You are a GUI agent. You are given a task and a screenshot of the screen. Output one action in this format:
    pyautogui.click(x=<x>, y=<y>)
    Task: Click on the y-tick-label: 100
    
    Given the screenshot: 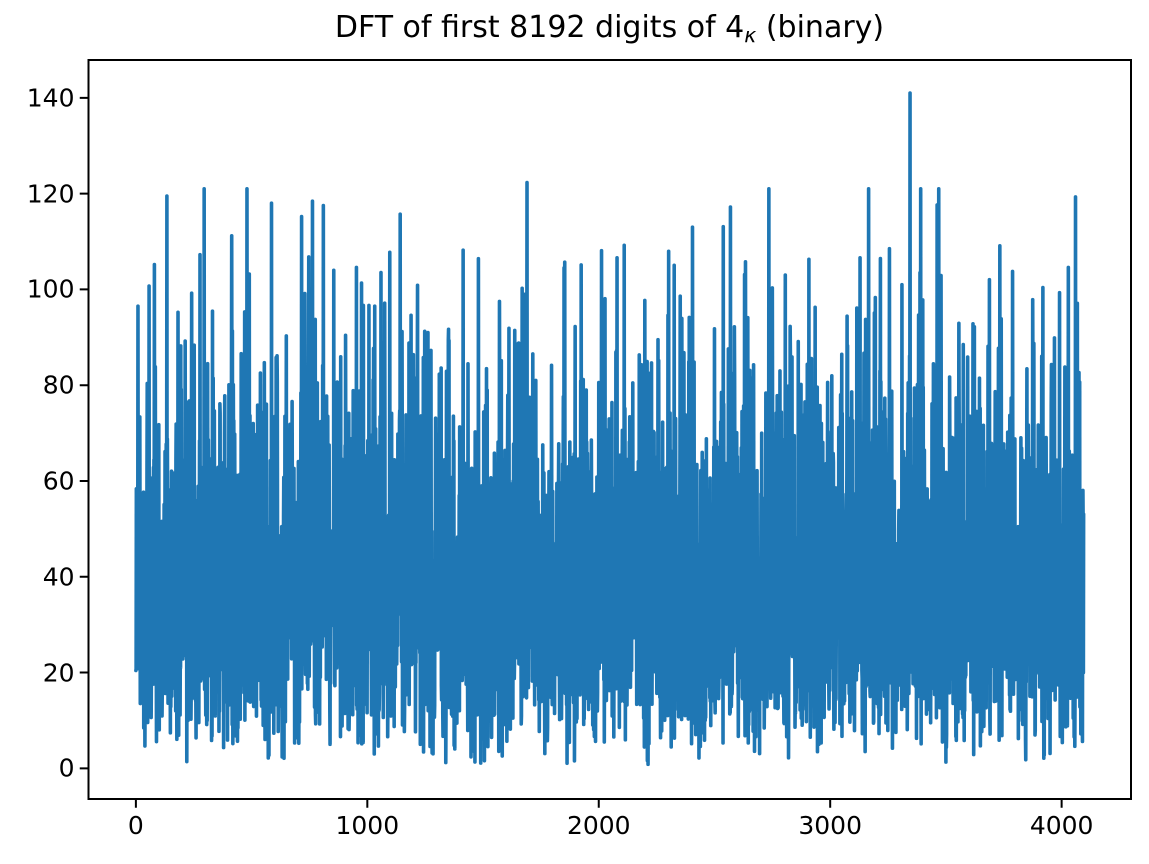 What is the action you would take?
    pyautogui.click(x=50, y=289)
    